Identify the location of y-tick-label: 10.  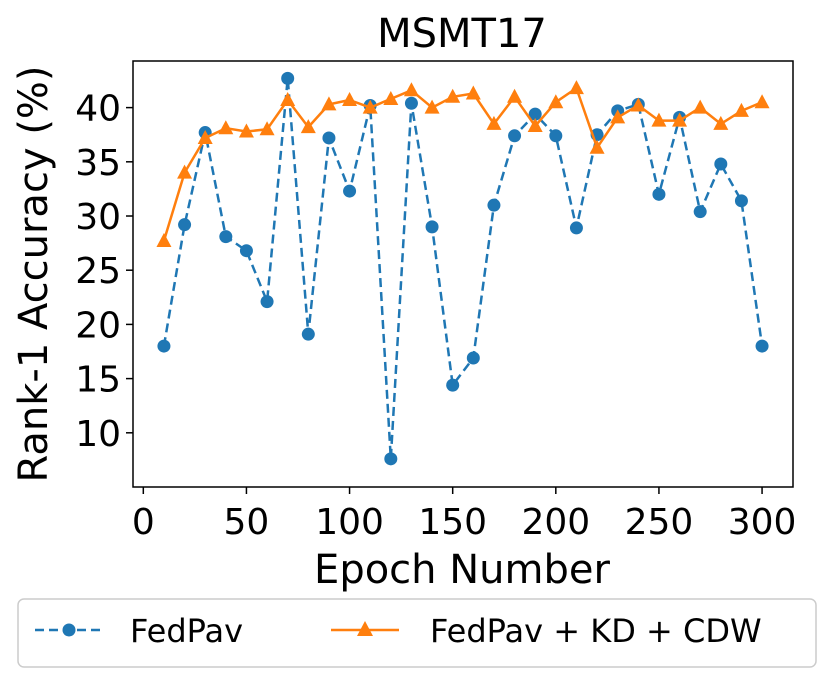
(98, 434).